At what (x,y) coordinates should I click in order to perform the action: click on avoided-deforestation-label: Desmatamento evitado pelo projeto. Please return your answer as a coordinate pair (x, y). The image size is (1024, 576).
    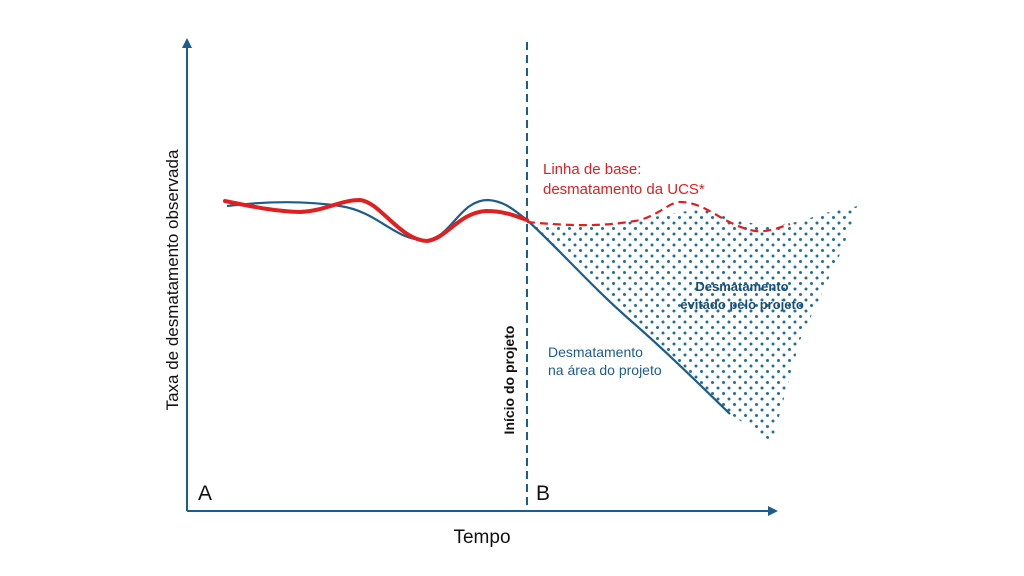
    Looking at the image, I should click on (742, 296).